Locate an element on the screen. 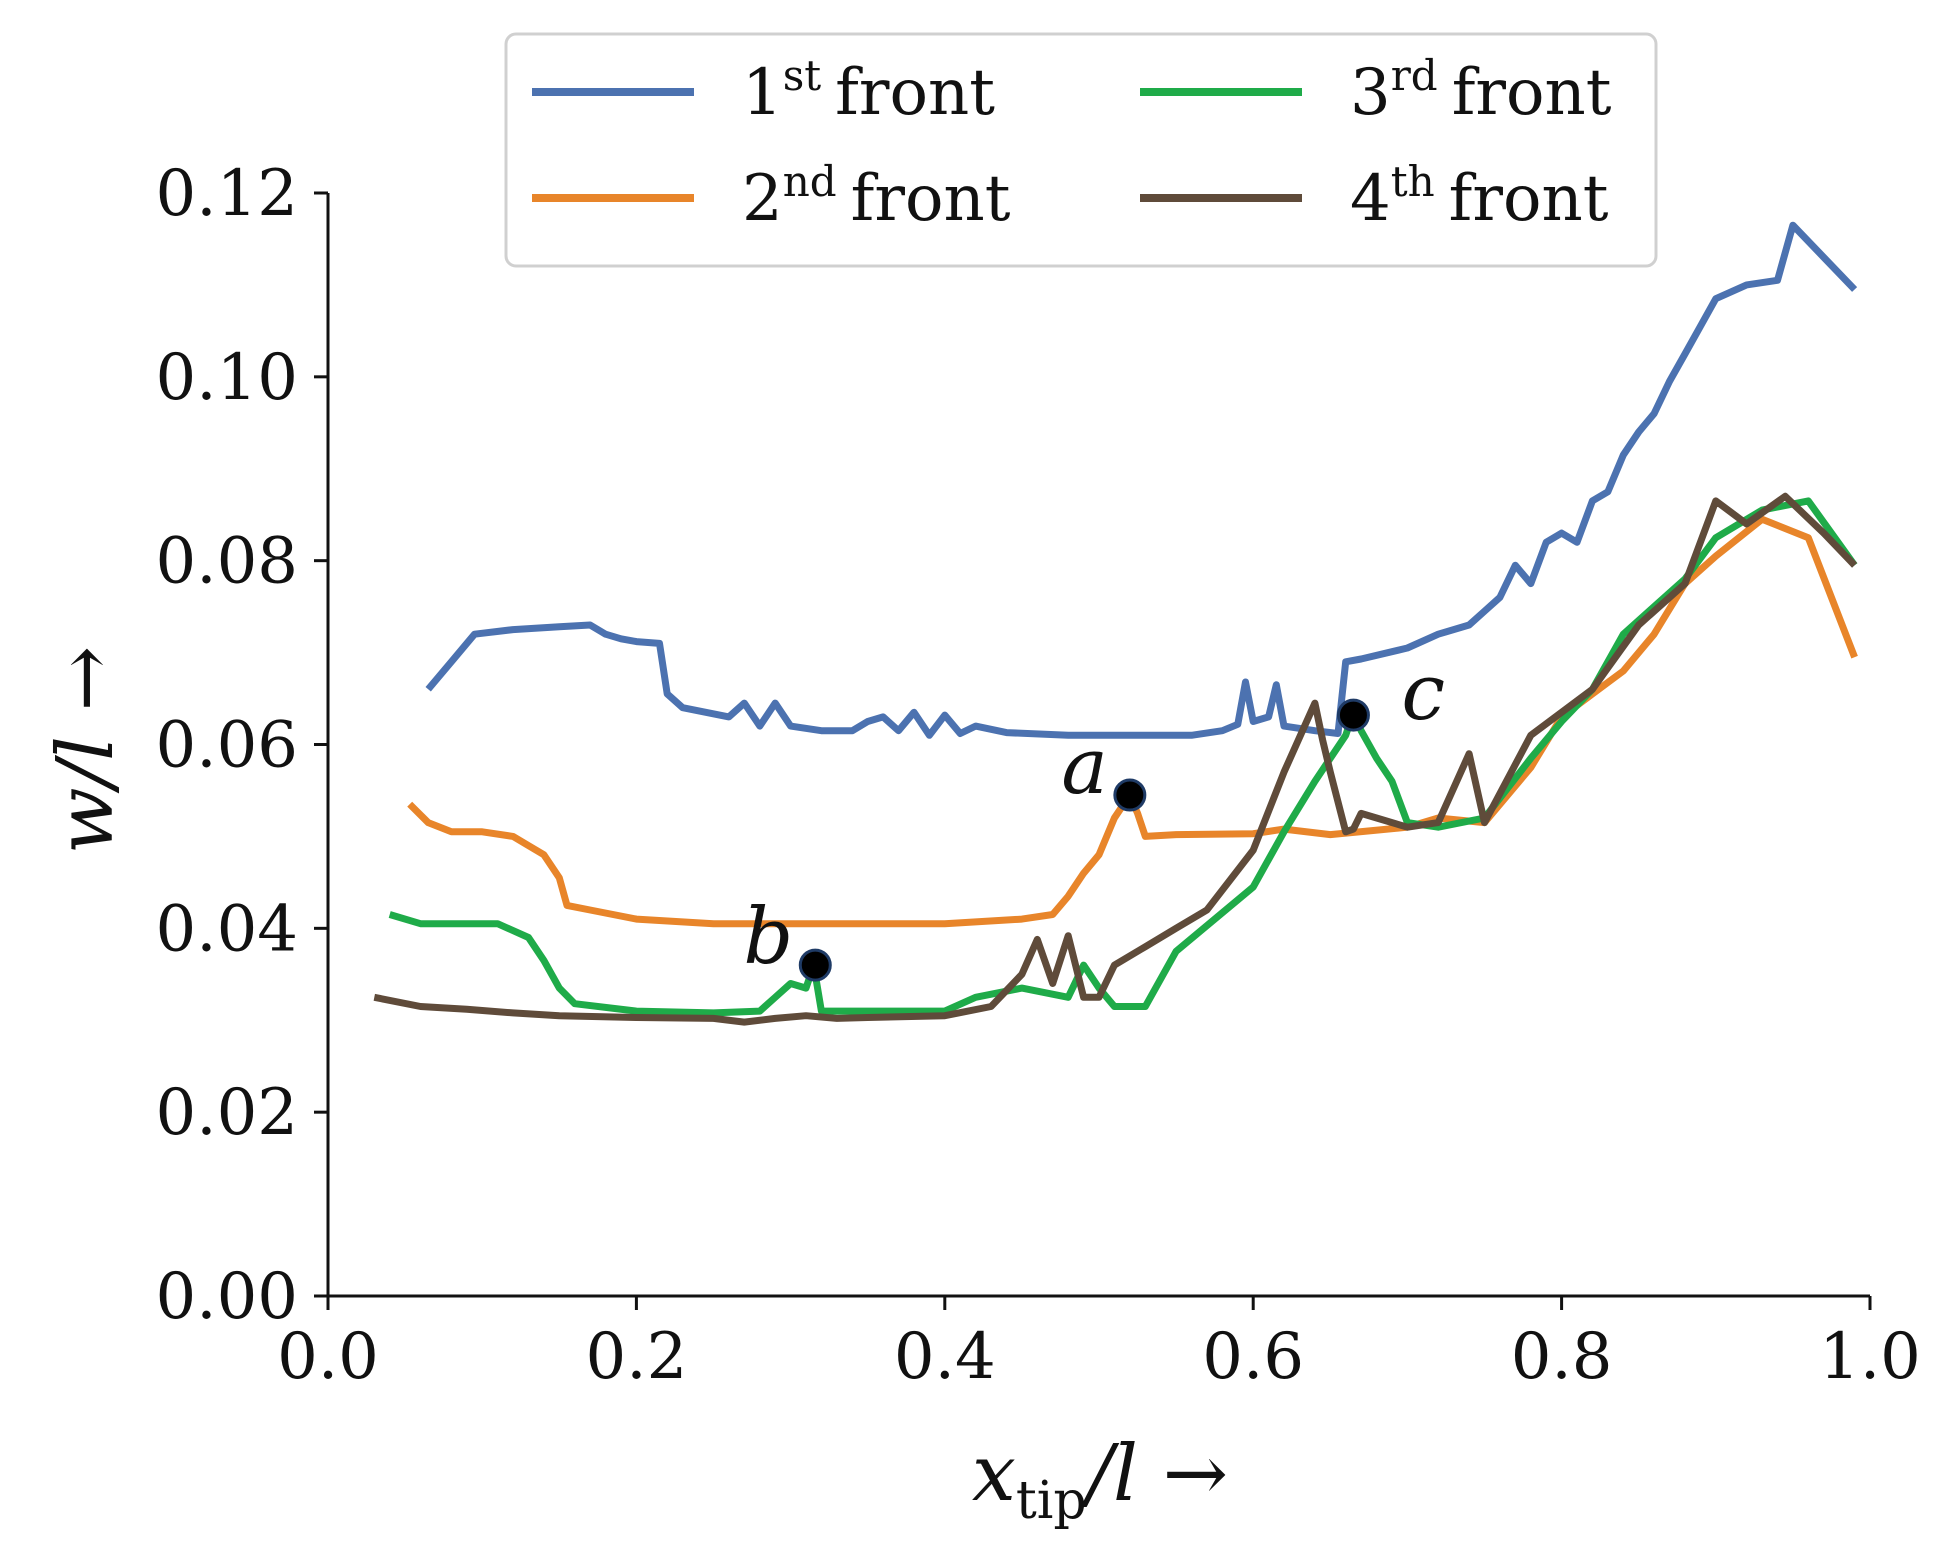 The image size is (1940, 1552). x-axis-label-sub: tip is located at coordinates (1051, 1501).